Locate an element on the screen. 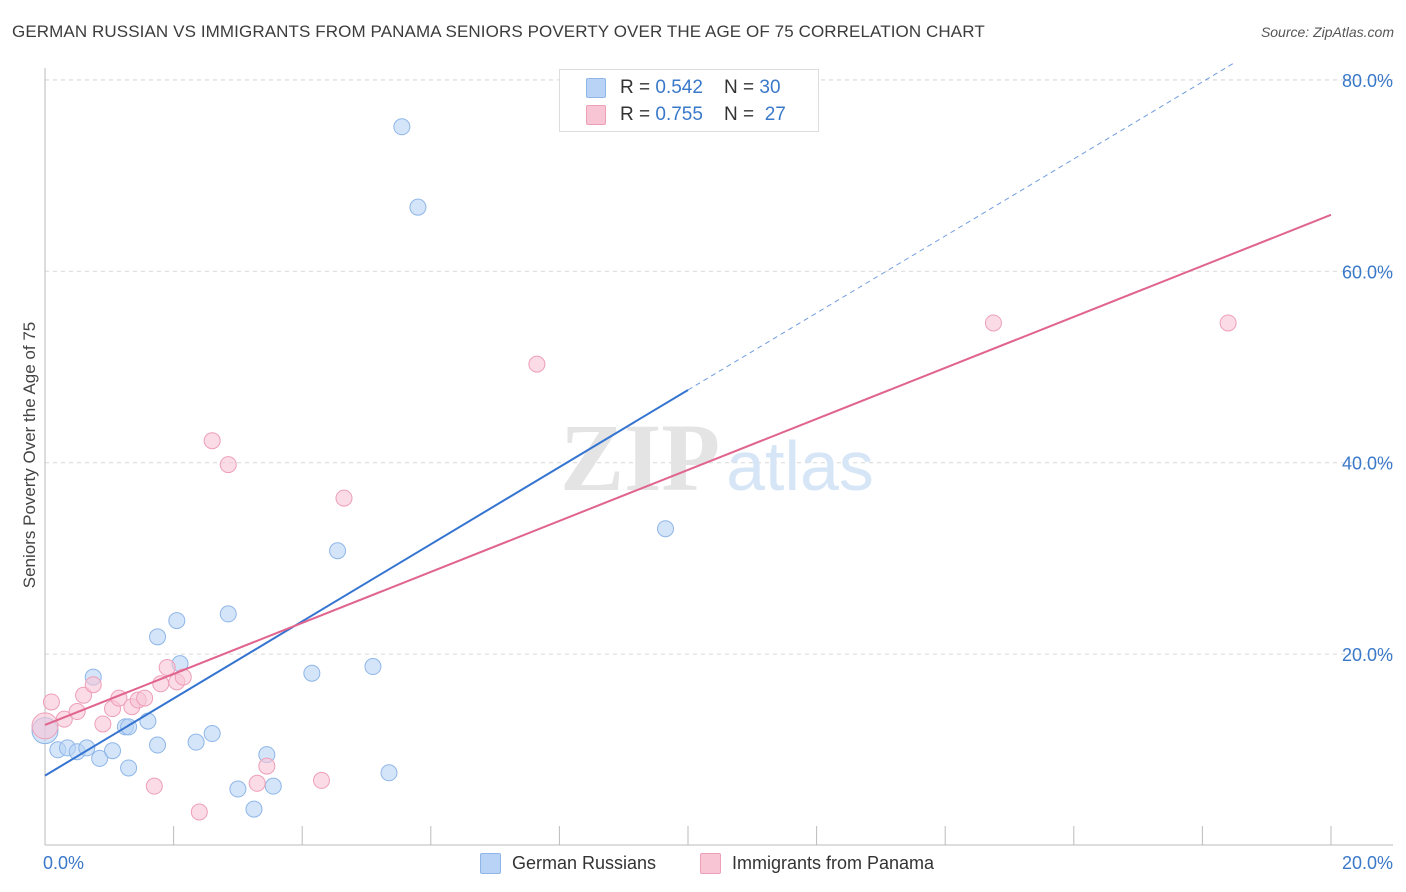 Image resolution: width=1406 pixels, height=892 pixels. bottom-legend-swatch-blue is located at coordinates (490, 863).